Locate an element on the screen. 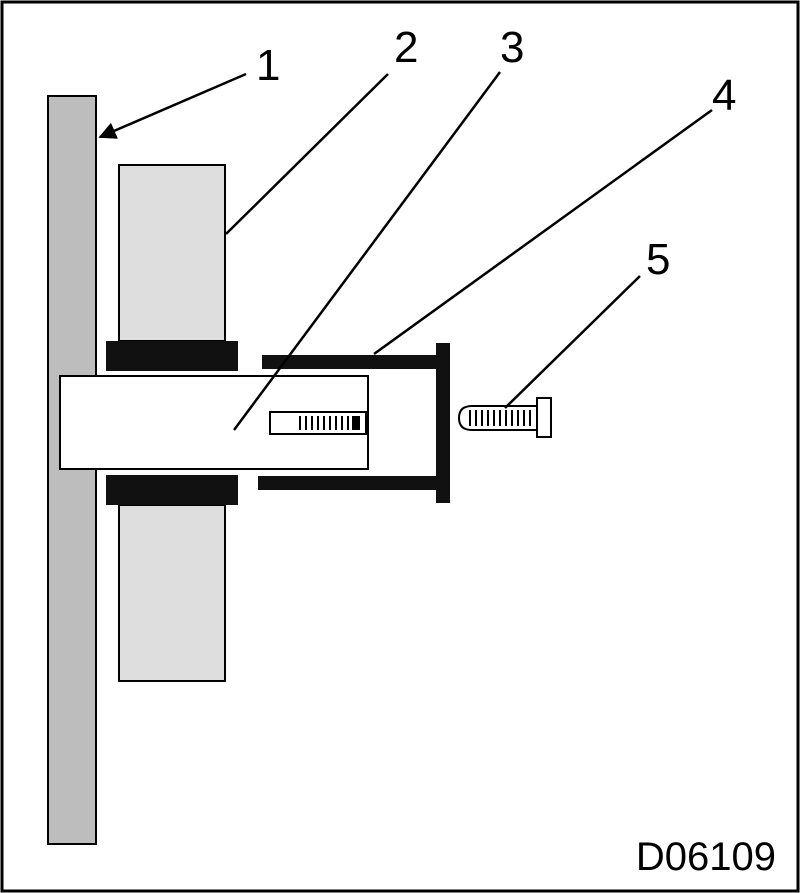 The width and height of the screenshot is (800, 893). bracket-bottom-arm is located at coordinates (350, 483).